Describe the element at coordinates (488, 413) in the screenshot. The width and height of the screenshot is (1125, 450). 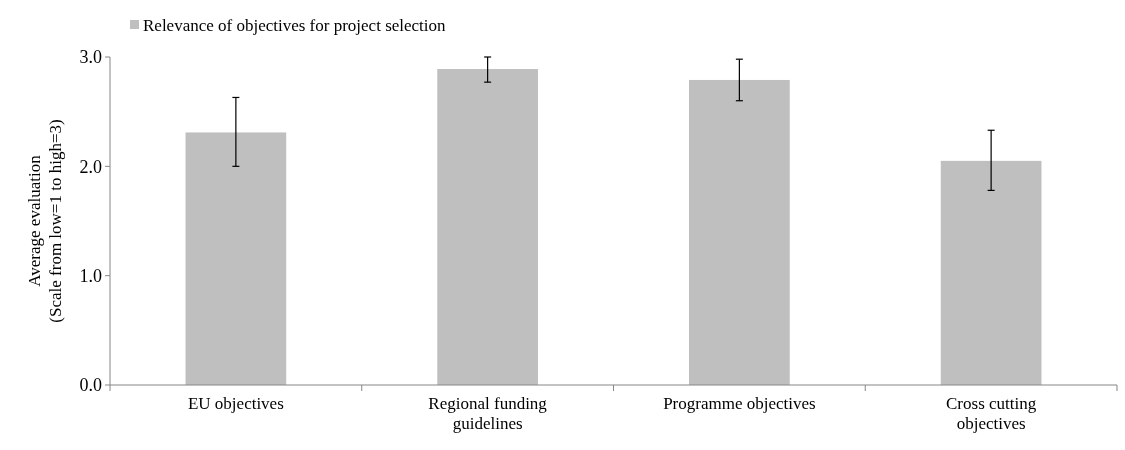
I see `x-tick-label: Regional funding guidelines` at that location.